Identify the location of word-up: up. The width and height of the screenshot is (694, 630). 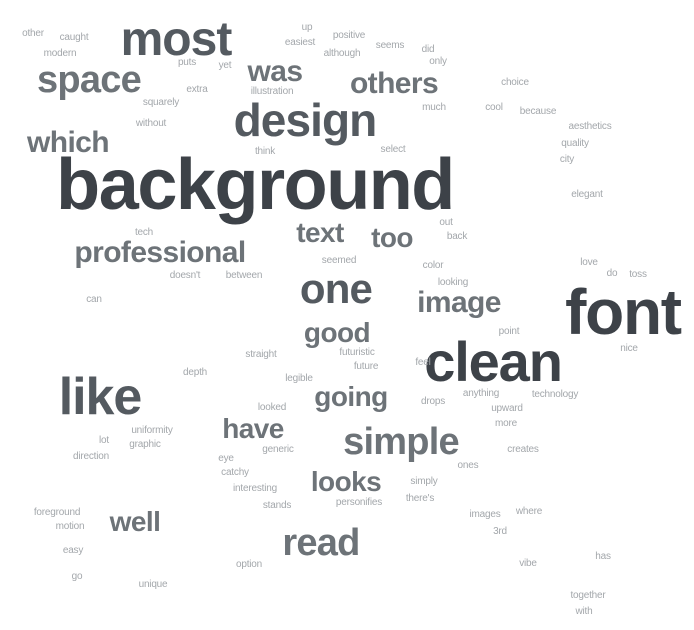
(307, 27).